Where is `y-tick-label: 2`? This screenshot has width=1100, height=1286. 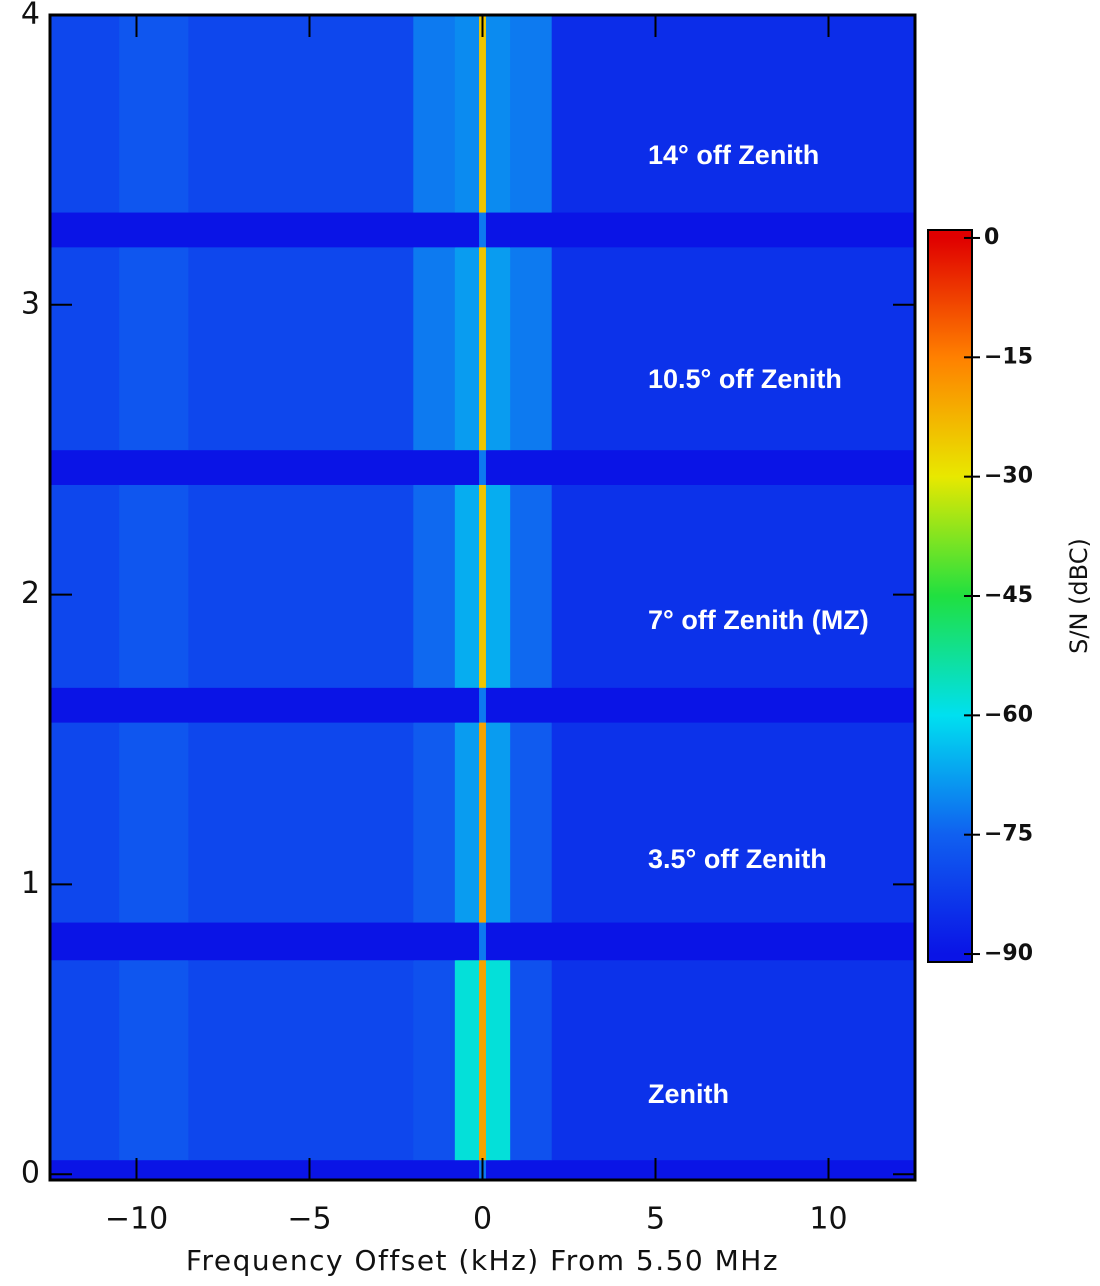
y-tick-label: 2 is located at coordinates (30, 593).